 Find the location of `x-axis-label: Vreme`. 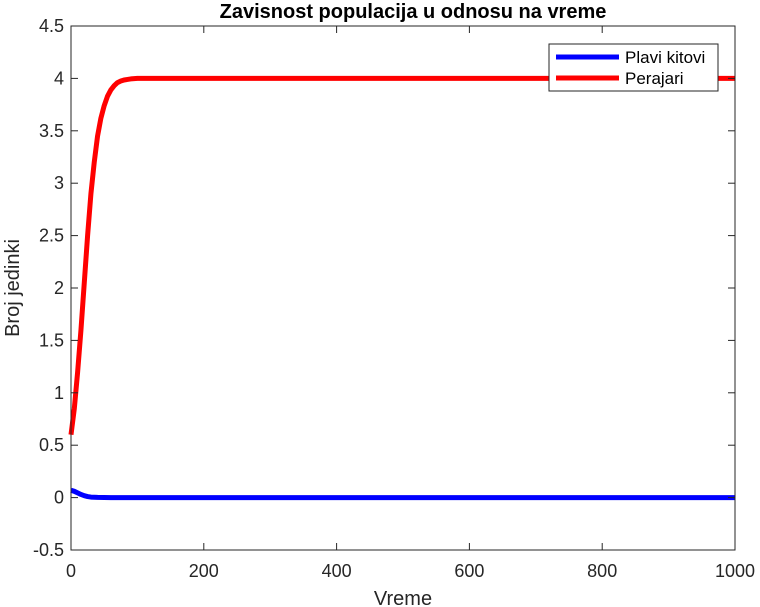

x-axis-label: Vreme is located at coordinates (403, 597).